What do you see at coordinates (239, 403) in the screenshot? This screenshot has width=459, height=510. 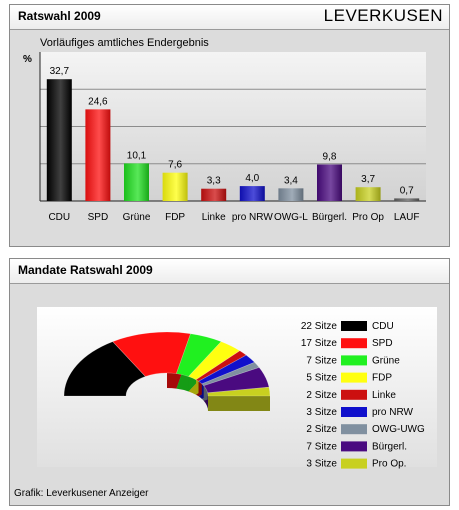 I see `seat-wall` at bounding box center [239, 403].